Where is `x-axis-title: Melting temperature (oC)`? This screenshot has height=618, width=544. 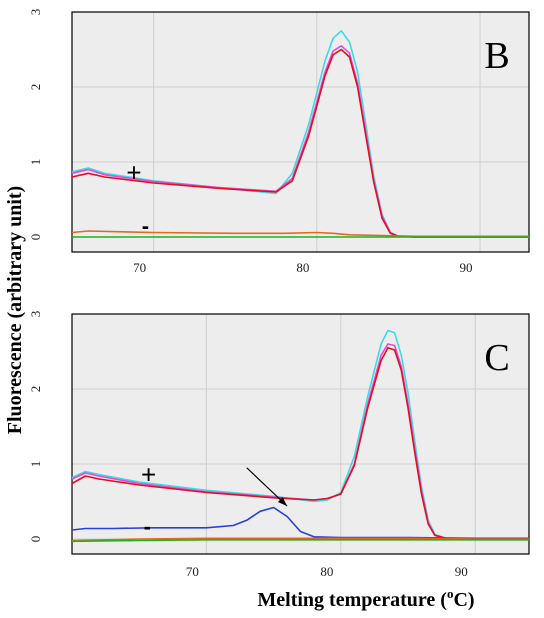
x-axis-title: Melting temperature (oC) is located at coordinates (365, 598).